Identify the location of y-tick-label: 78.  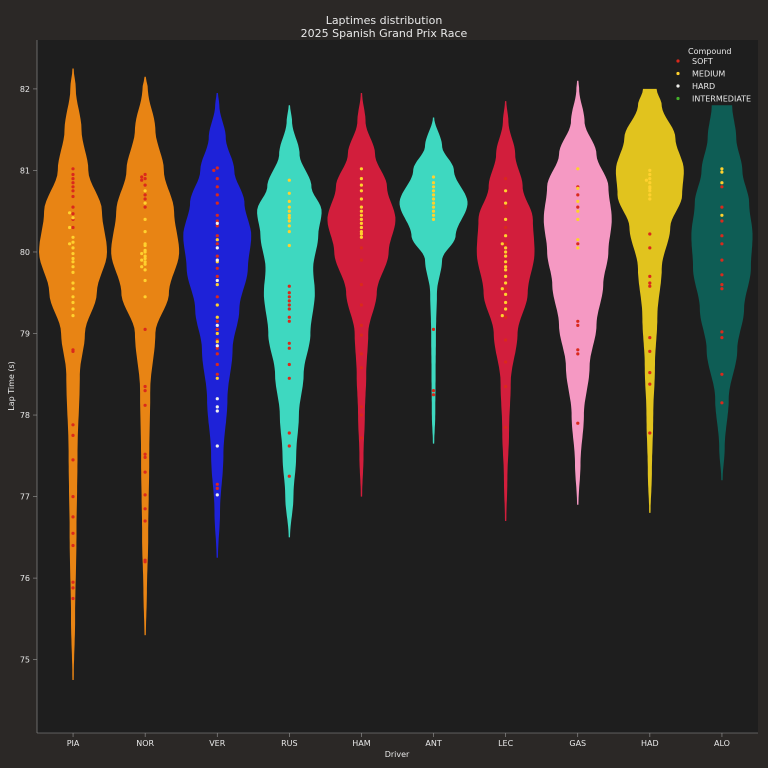
(25, 415).